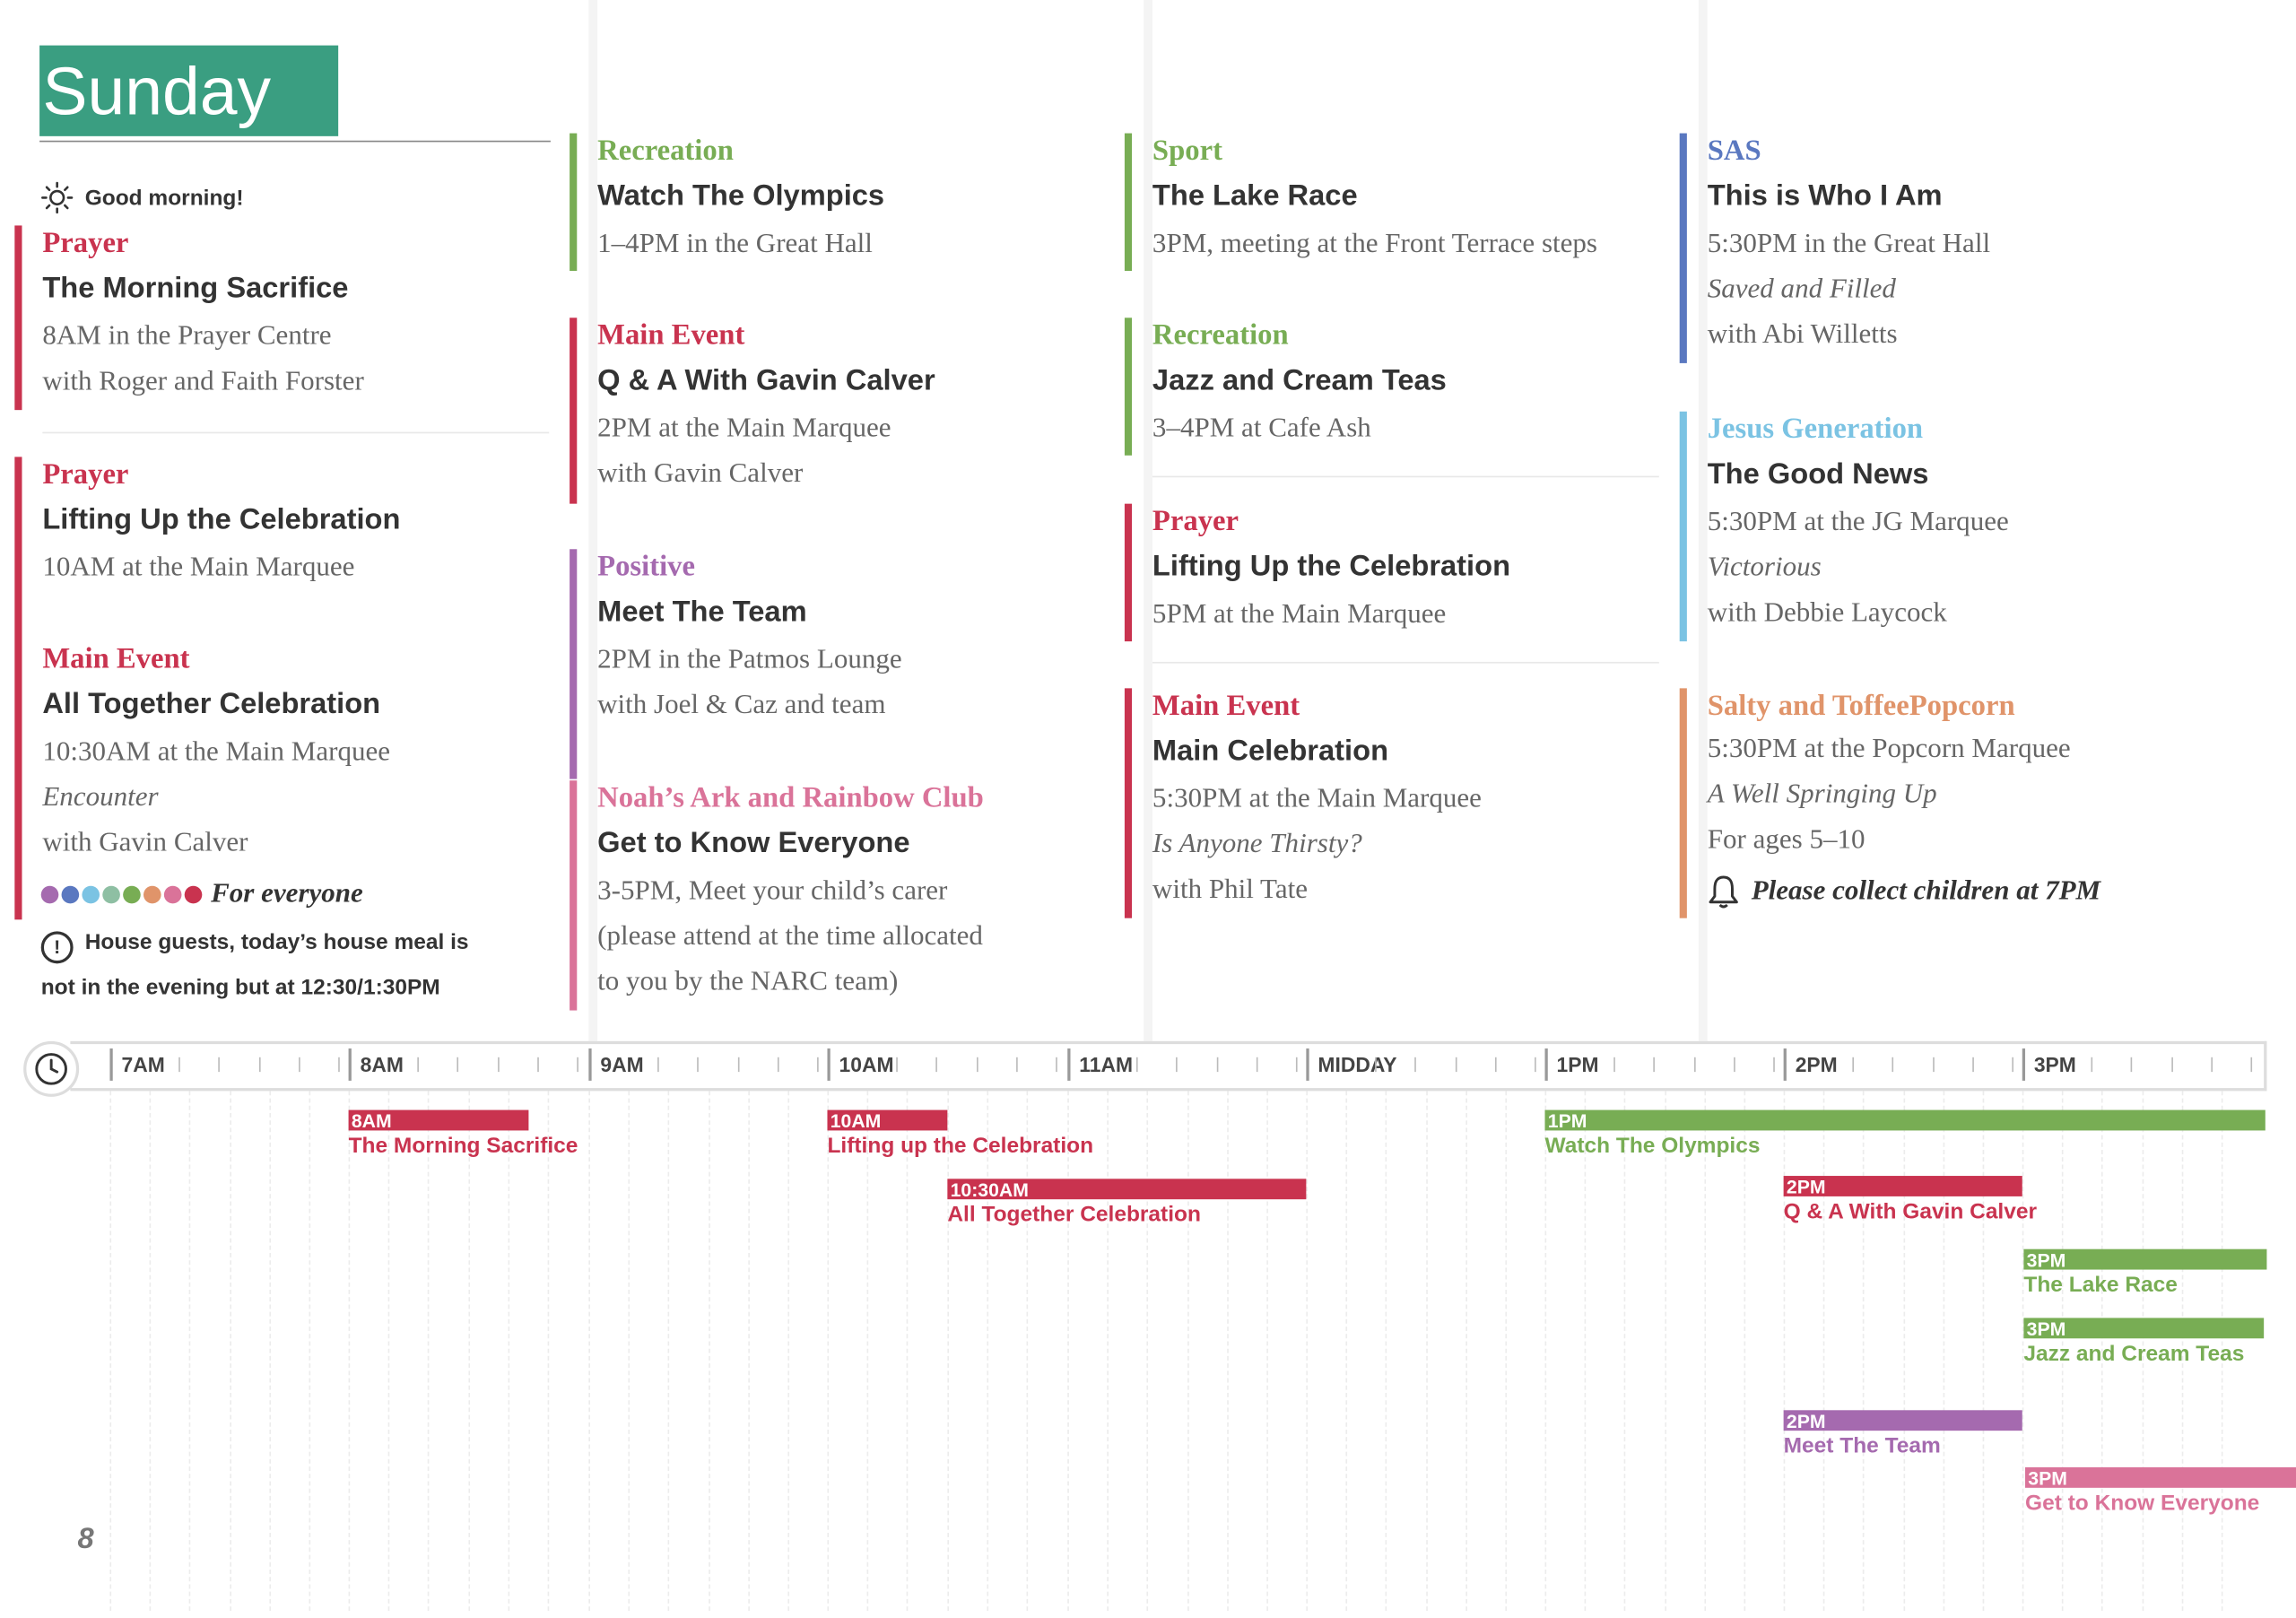  I want to click on event-title: Watch The Olympics, so click(741, 196).